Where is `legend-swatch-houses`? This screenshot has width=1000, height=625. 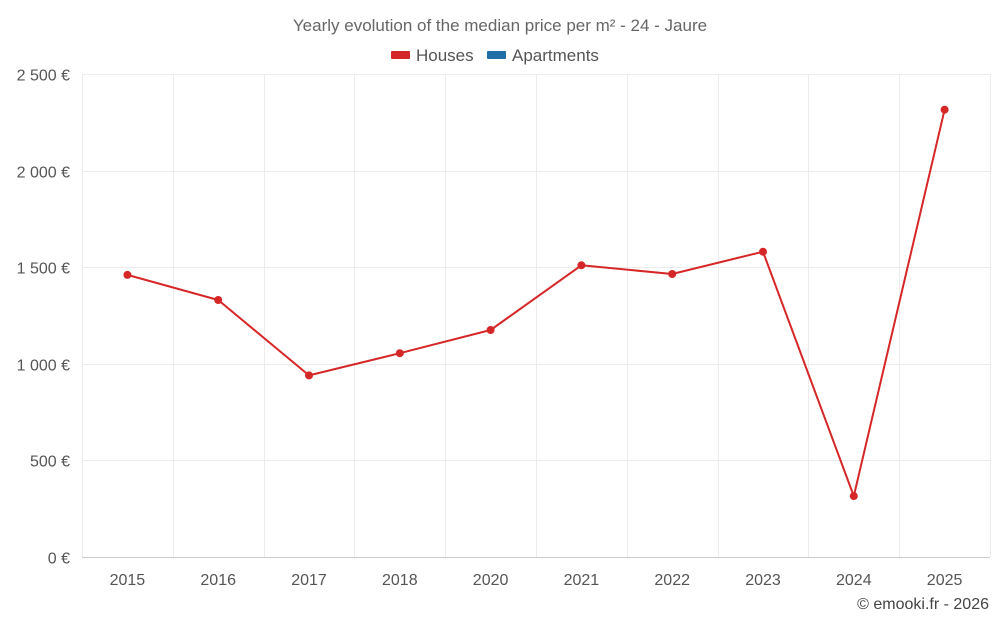 legend-swatch-houses is located at coordinates (400, 55).